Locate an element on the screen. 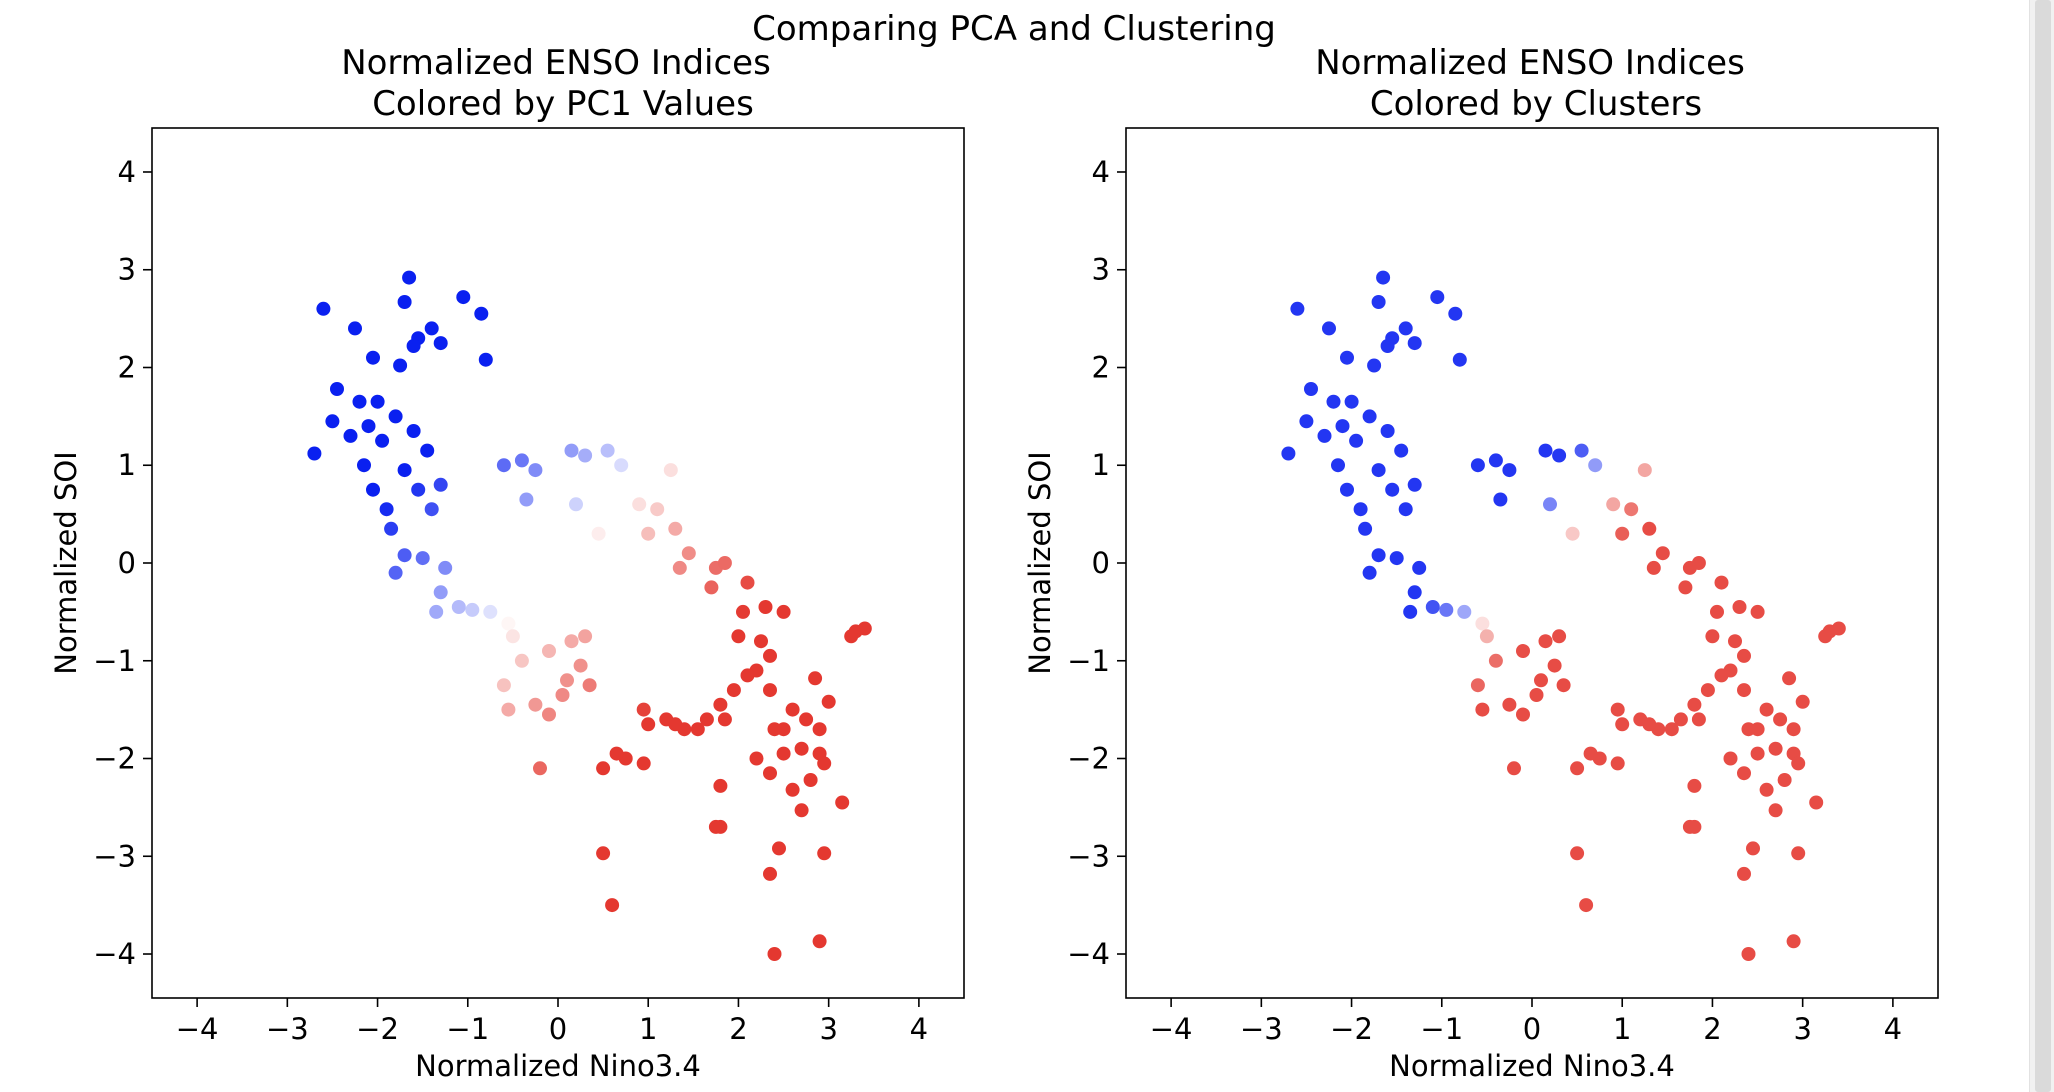  x-tick-label: 1 is located at coordinates (648, 1029).